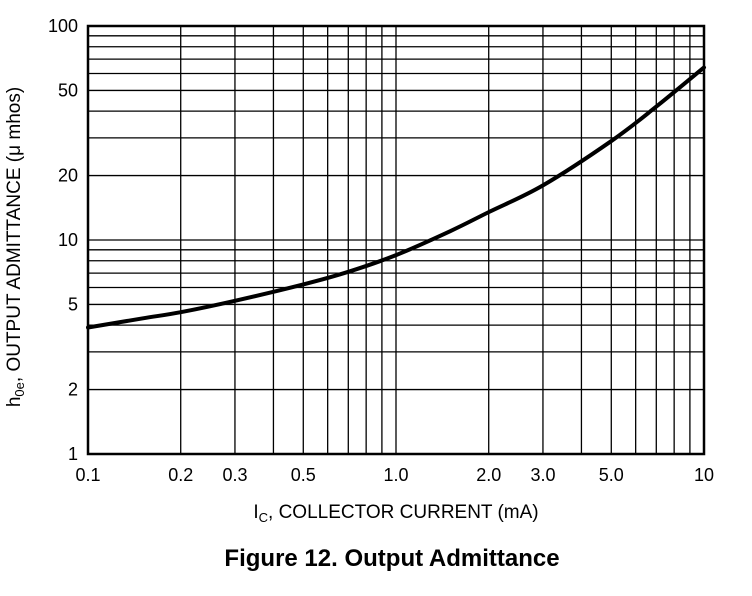  Describe the element at coordinates (180, 475) in the screenshot. I see `x-tick-label: 0.2` at that location.